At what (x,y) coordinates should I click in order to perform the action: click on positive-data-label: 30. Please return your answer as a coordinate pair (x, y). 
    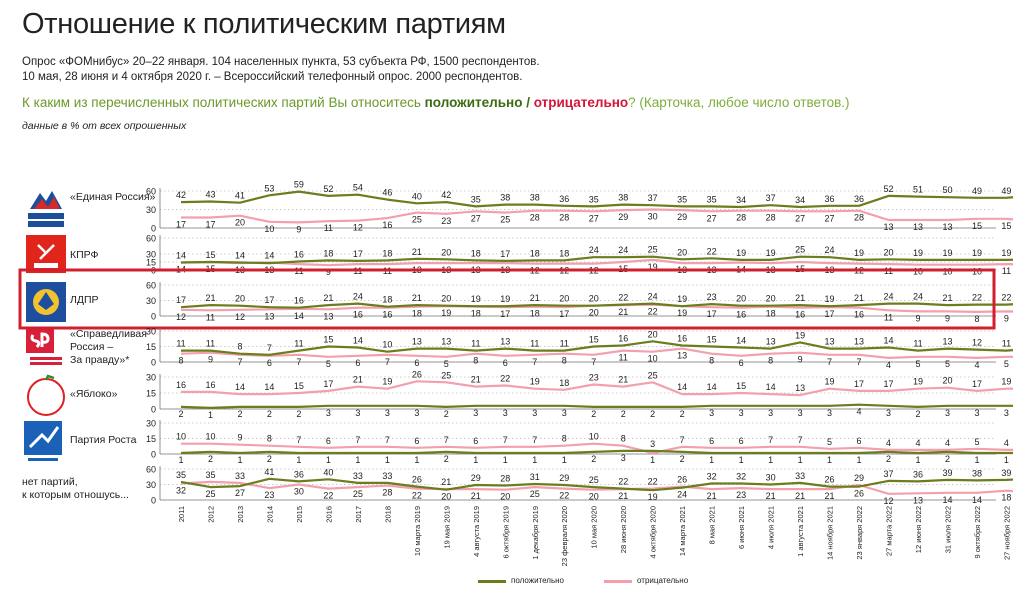
    Looking at the image, I should click on (771, 478).